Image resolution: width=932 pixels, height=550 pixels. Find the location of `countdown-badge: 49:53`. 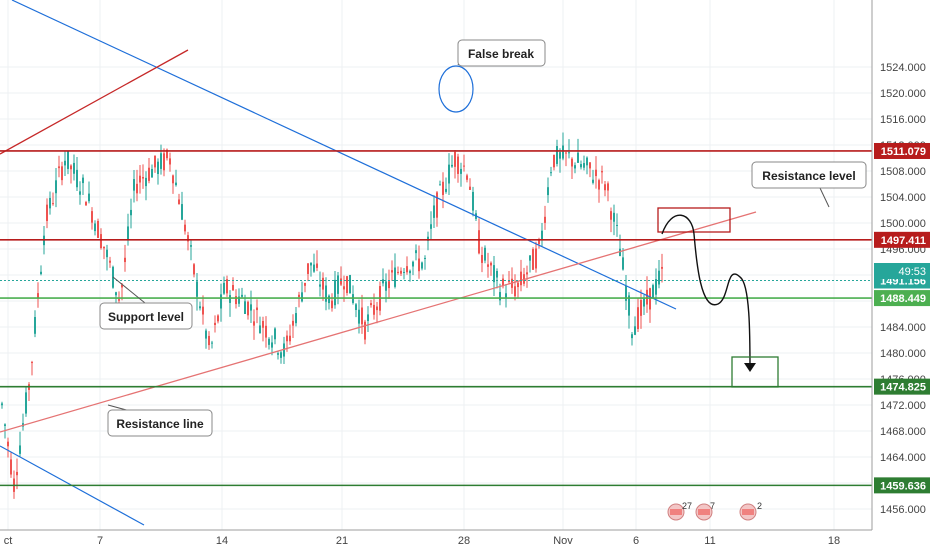

countdown-badge: 49:53 is located at coordinates (902, 271).